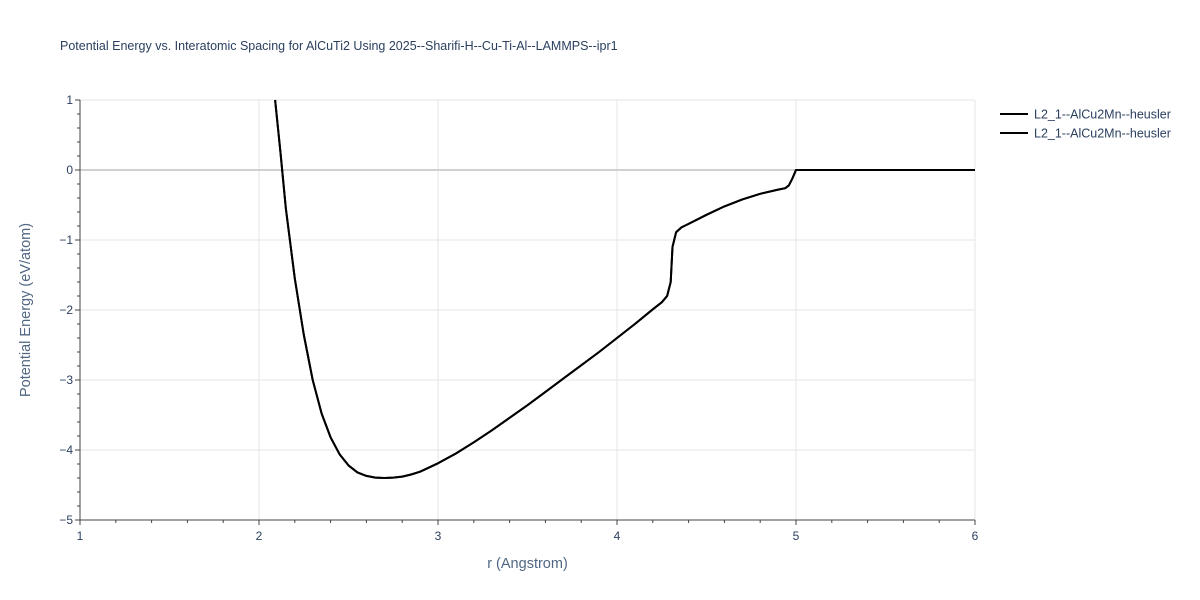 The image size is (1200, 600). What do you see at coordinates (975, 536) in the screenshot?
I see `x-tick-label: 6` at bounding box center [975, 536].